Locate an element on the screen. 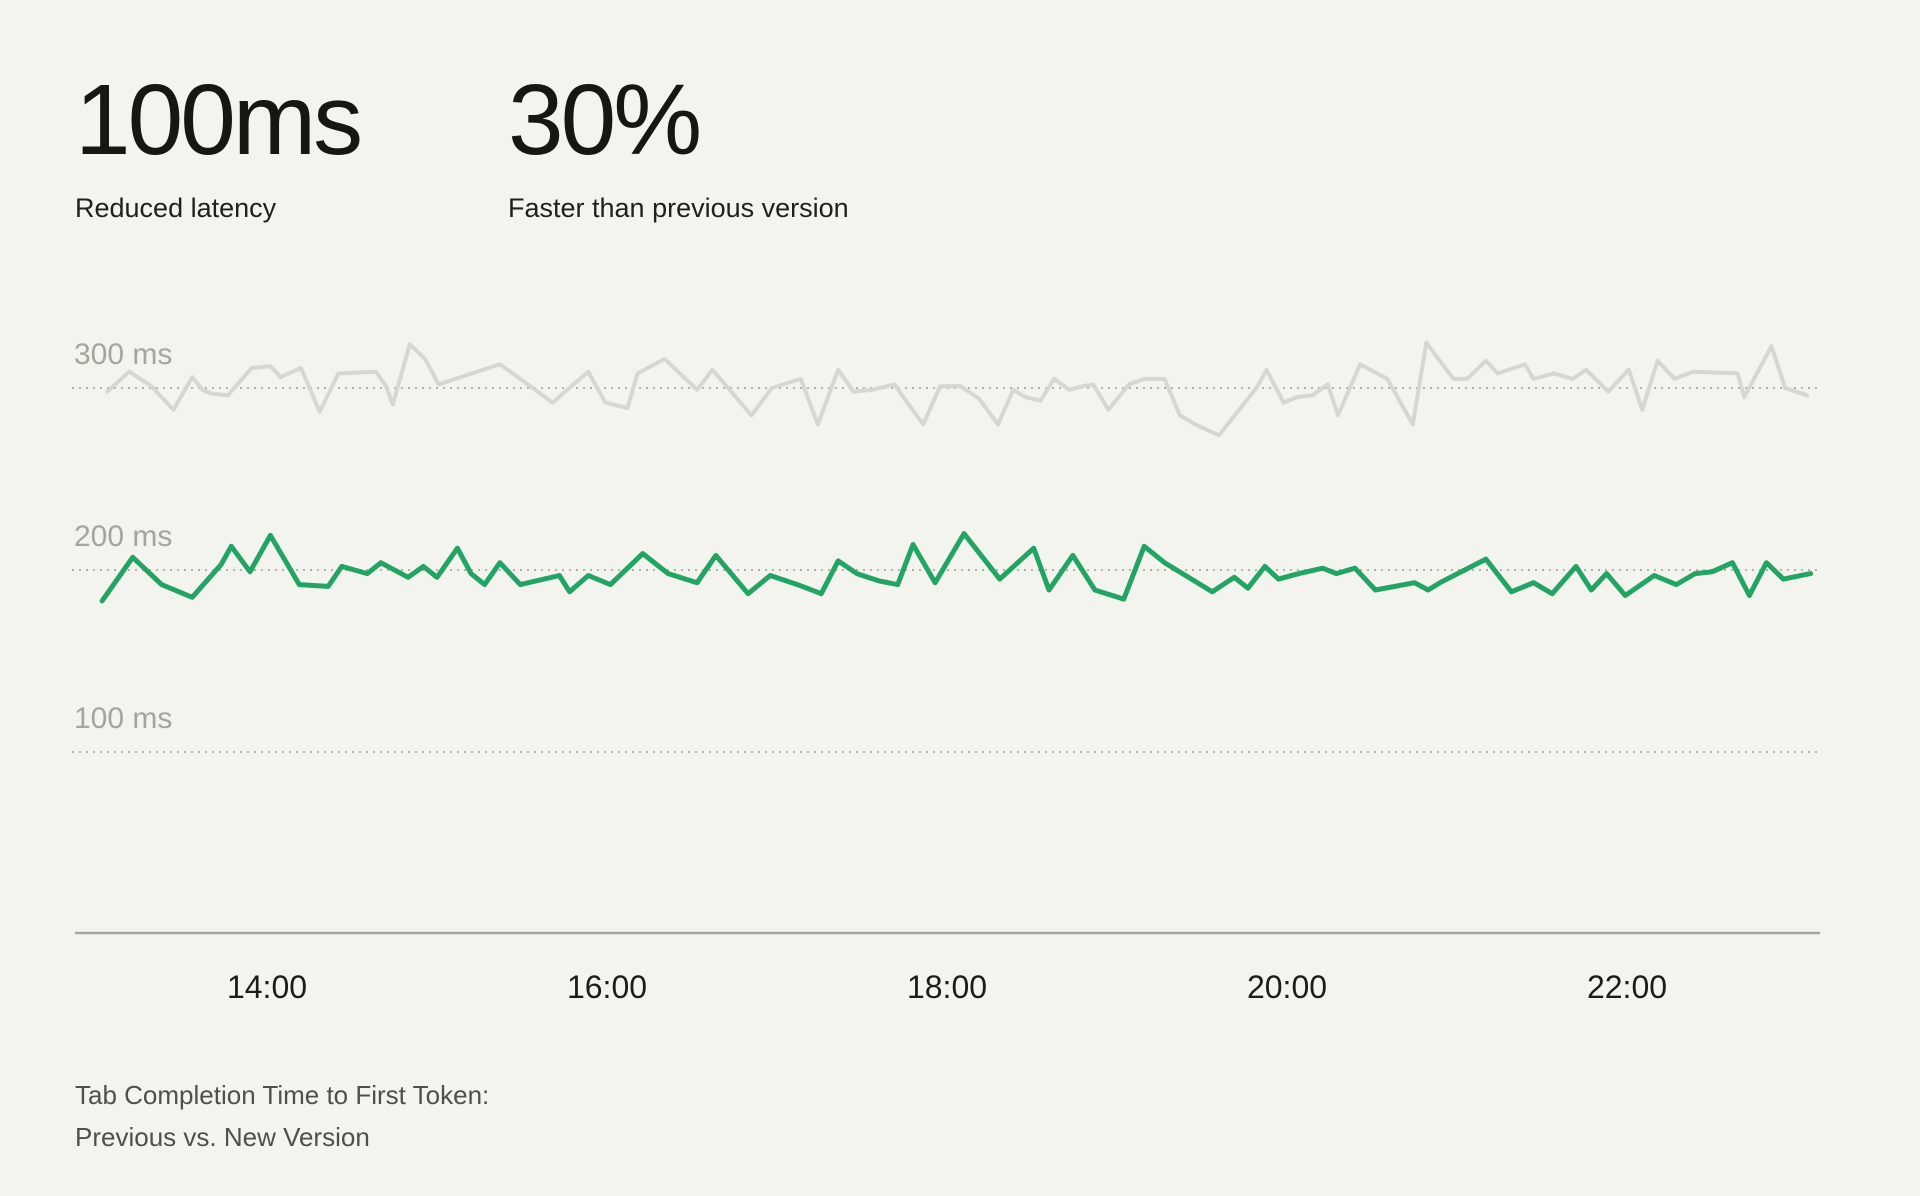  series-line-previous is located at coordinates (957, 389).